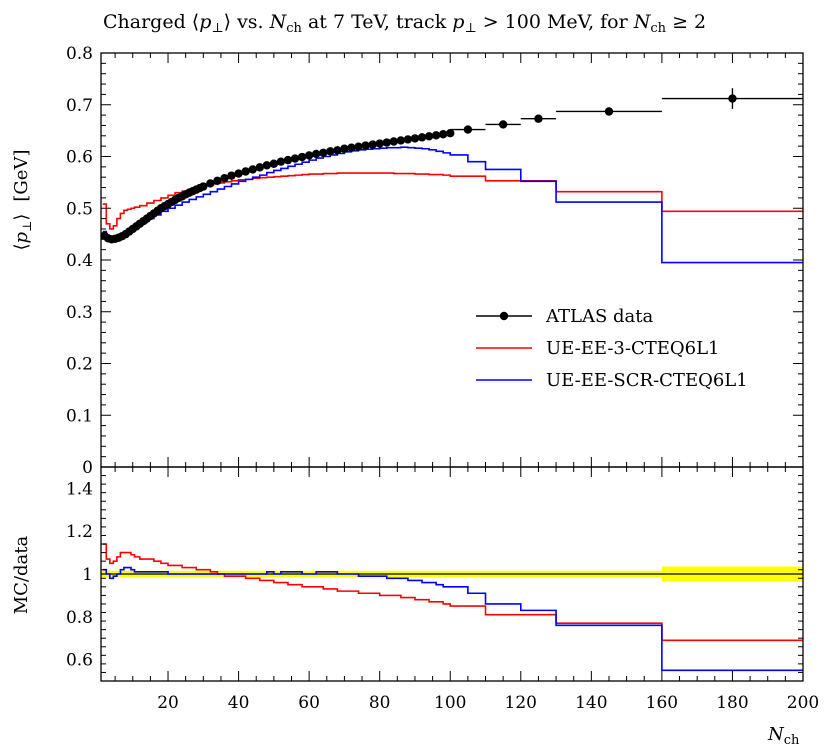  Describe the element at coordinates (79, 261) in the screenshot. I see `y-tick-label: 0.4` at that location.